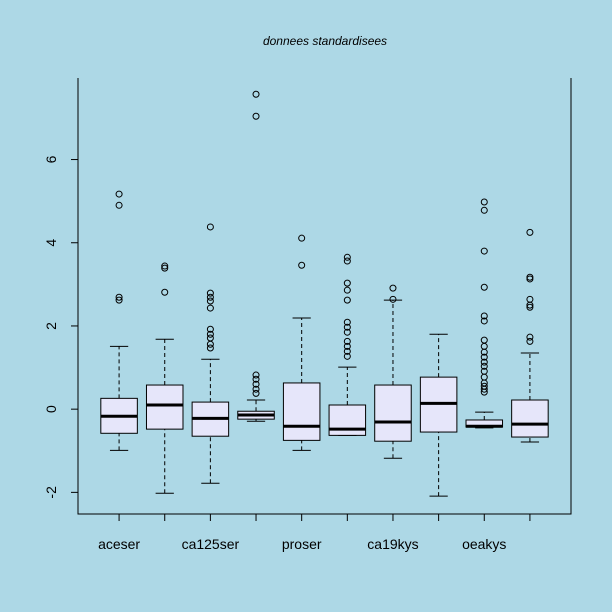 Image resolution: width=612 pixels, height=612 pixels. What do you see at coordinates (392, 544) in the screenshot?
I see `x-tick-label: ca19kys` at bounding box center [392, 544].